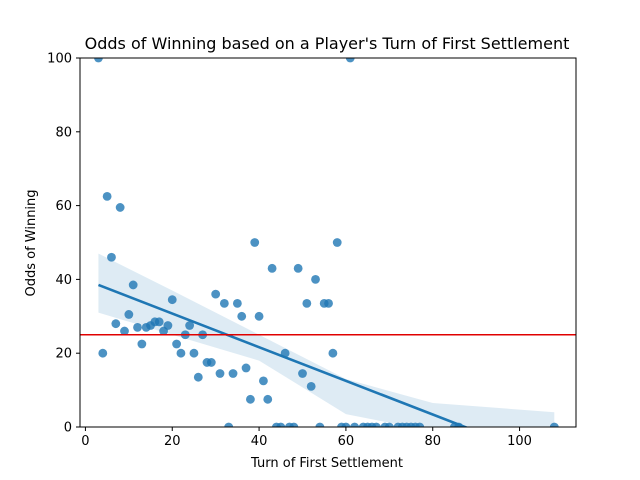 The height and width of the screenshot is (480, 640). Describe the element at coordinates (59, 59) in the screenshot. I see `y-tick-label: 100` at that location.